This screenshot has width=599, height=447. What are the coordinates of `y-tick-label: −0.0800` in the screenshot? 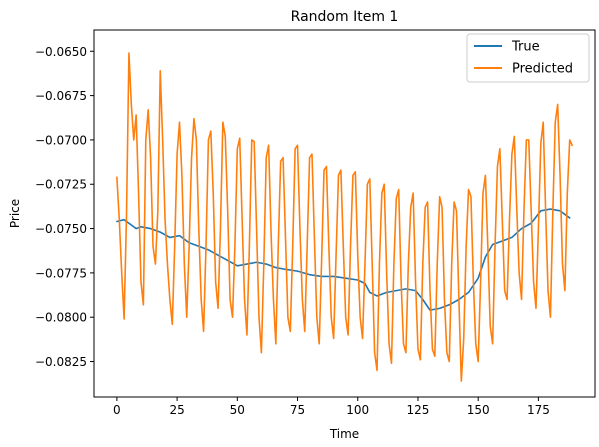 It's located at (61, 318).